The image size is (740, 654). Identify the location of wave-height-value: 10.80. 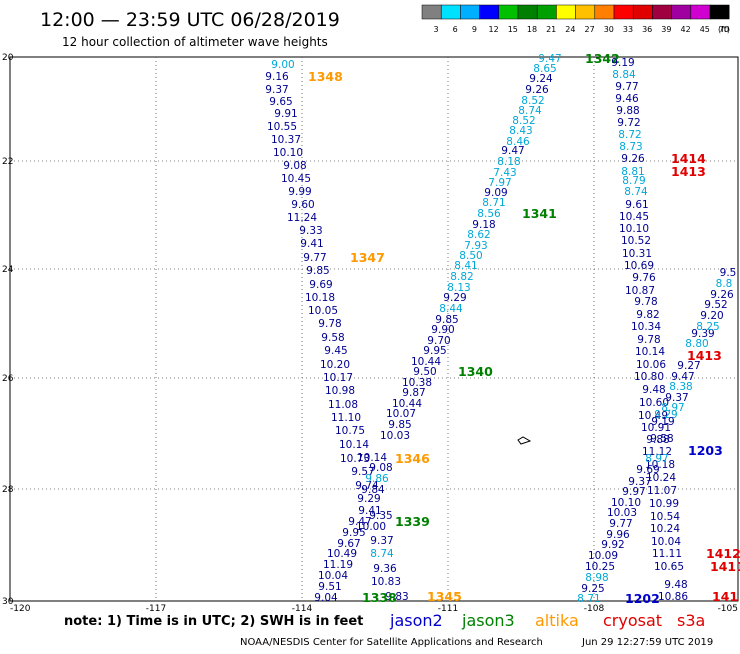
(649, 377).